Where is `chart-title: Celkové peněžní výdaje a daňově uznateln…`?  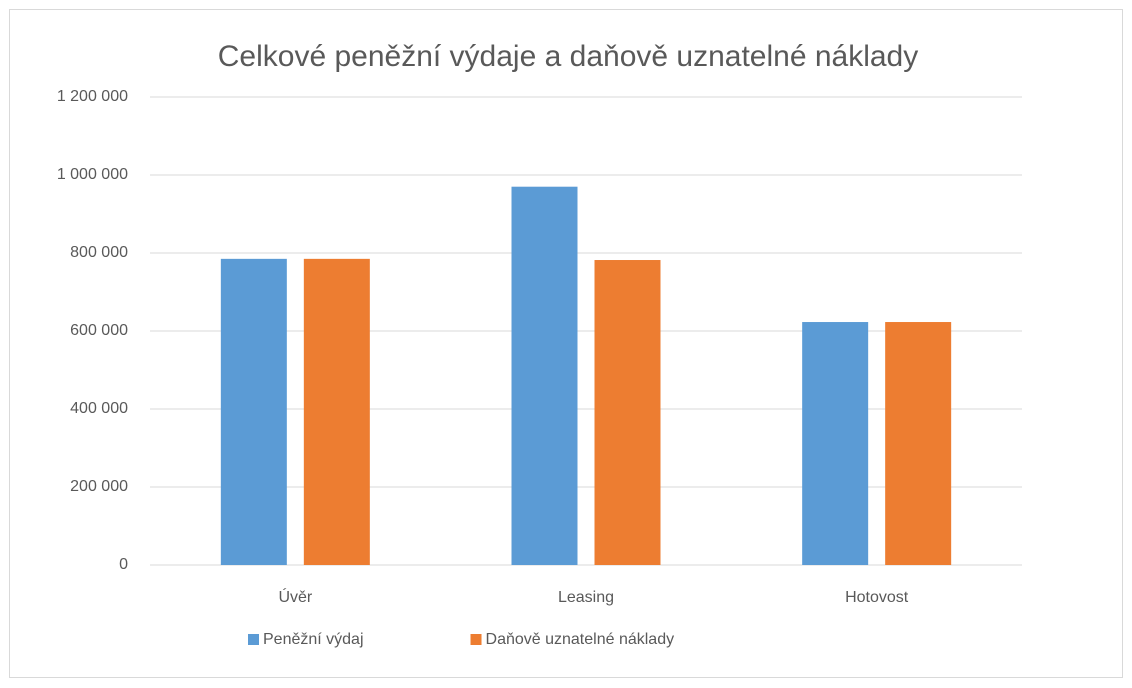
chart-title: Celkové peněžní výdaje a daňově uznateln… is located at coordinates (568, 56).